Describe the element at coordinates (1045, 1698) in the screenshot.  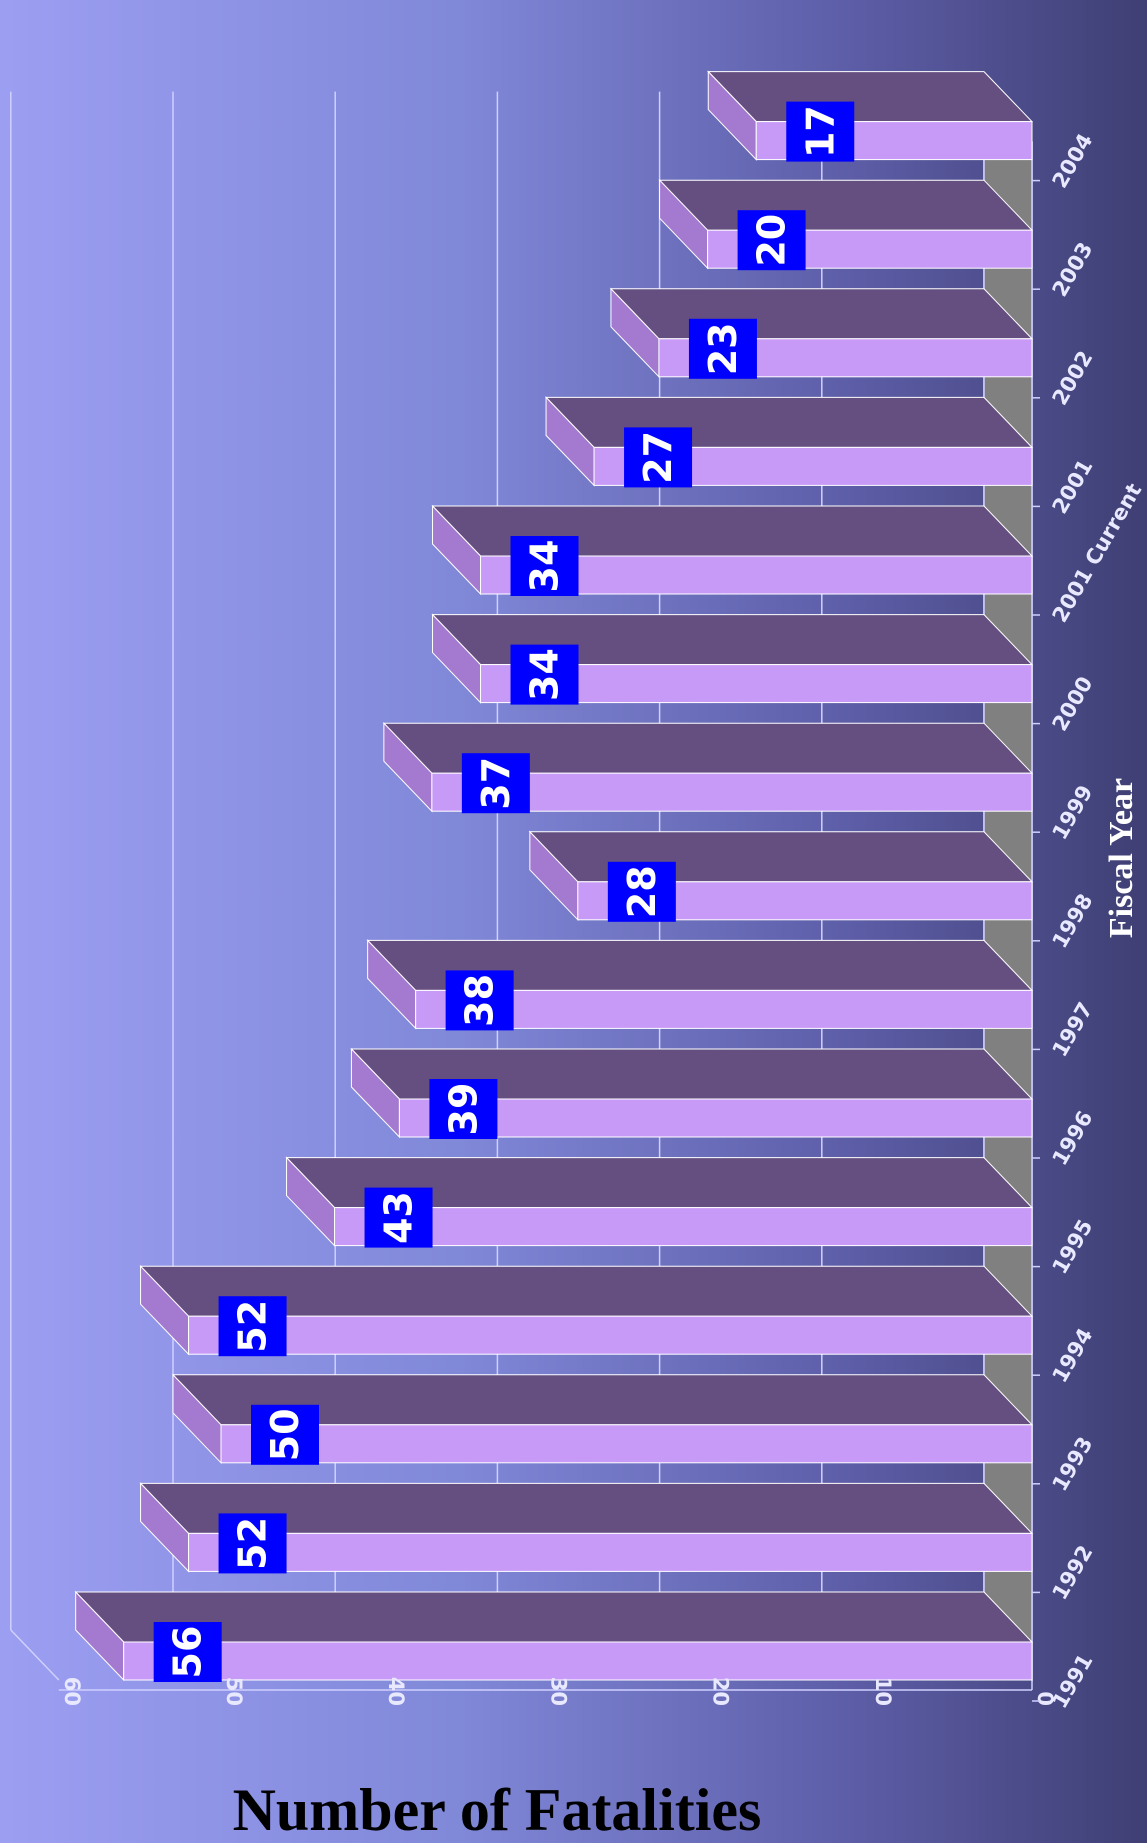
I see `value-tick-label: 0` at that location.